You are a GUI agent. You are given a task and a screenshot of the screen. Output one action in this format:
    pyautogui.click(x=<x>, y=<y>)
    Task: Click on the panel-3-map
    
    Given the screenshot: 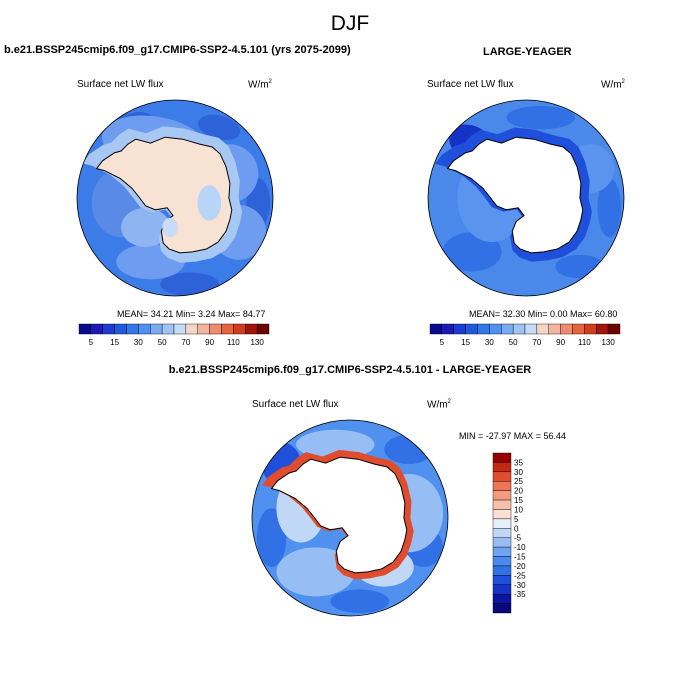 What is the action you would take?
    pyautogui.click(x=350, y=518)
    